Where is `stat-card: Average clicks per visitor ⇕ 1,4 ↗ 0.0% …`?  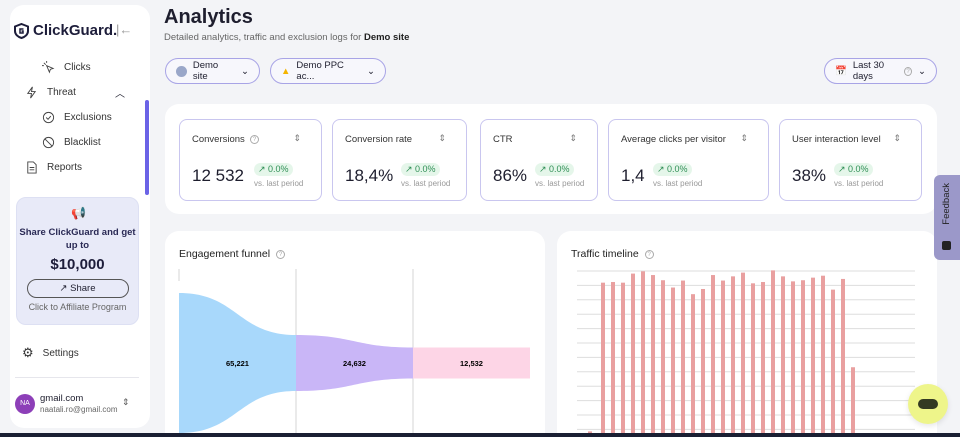 stat-card: Average clicks per visitor ⇕ 1,4 ↗ 0.0% … is located at coordinates (688, 160).